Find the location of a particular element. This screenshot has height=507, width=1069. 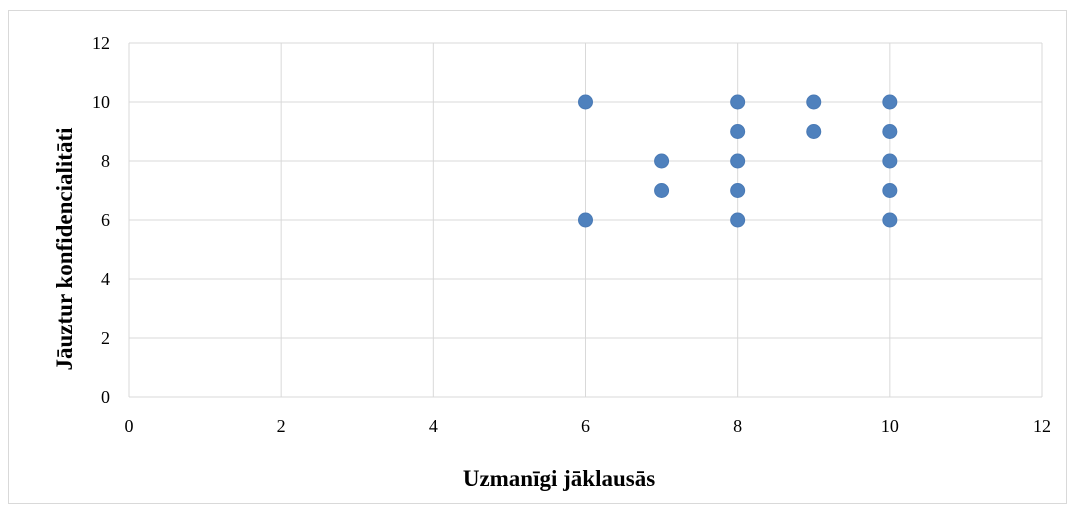

y-axis-ticks: 0 2 4 6 8 10 12 is located at coordinates (101, 220).